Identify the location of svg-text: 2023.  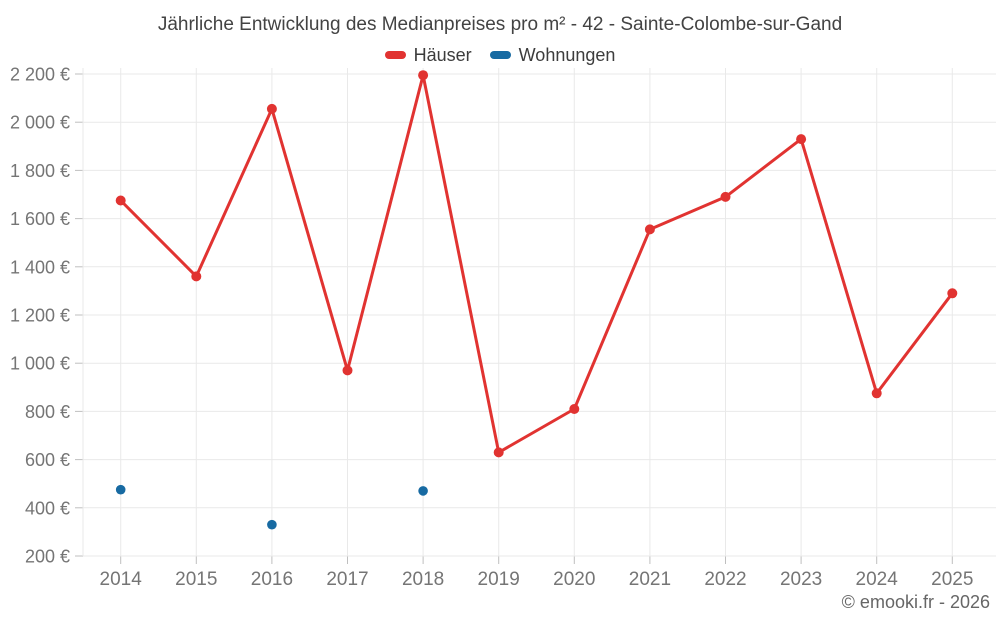
(801, 579).